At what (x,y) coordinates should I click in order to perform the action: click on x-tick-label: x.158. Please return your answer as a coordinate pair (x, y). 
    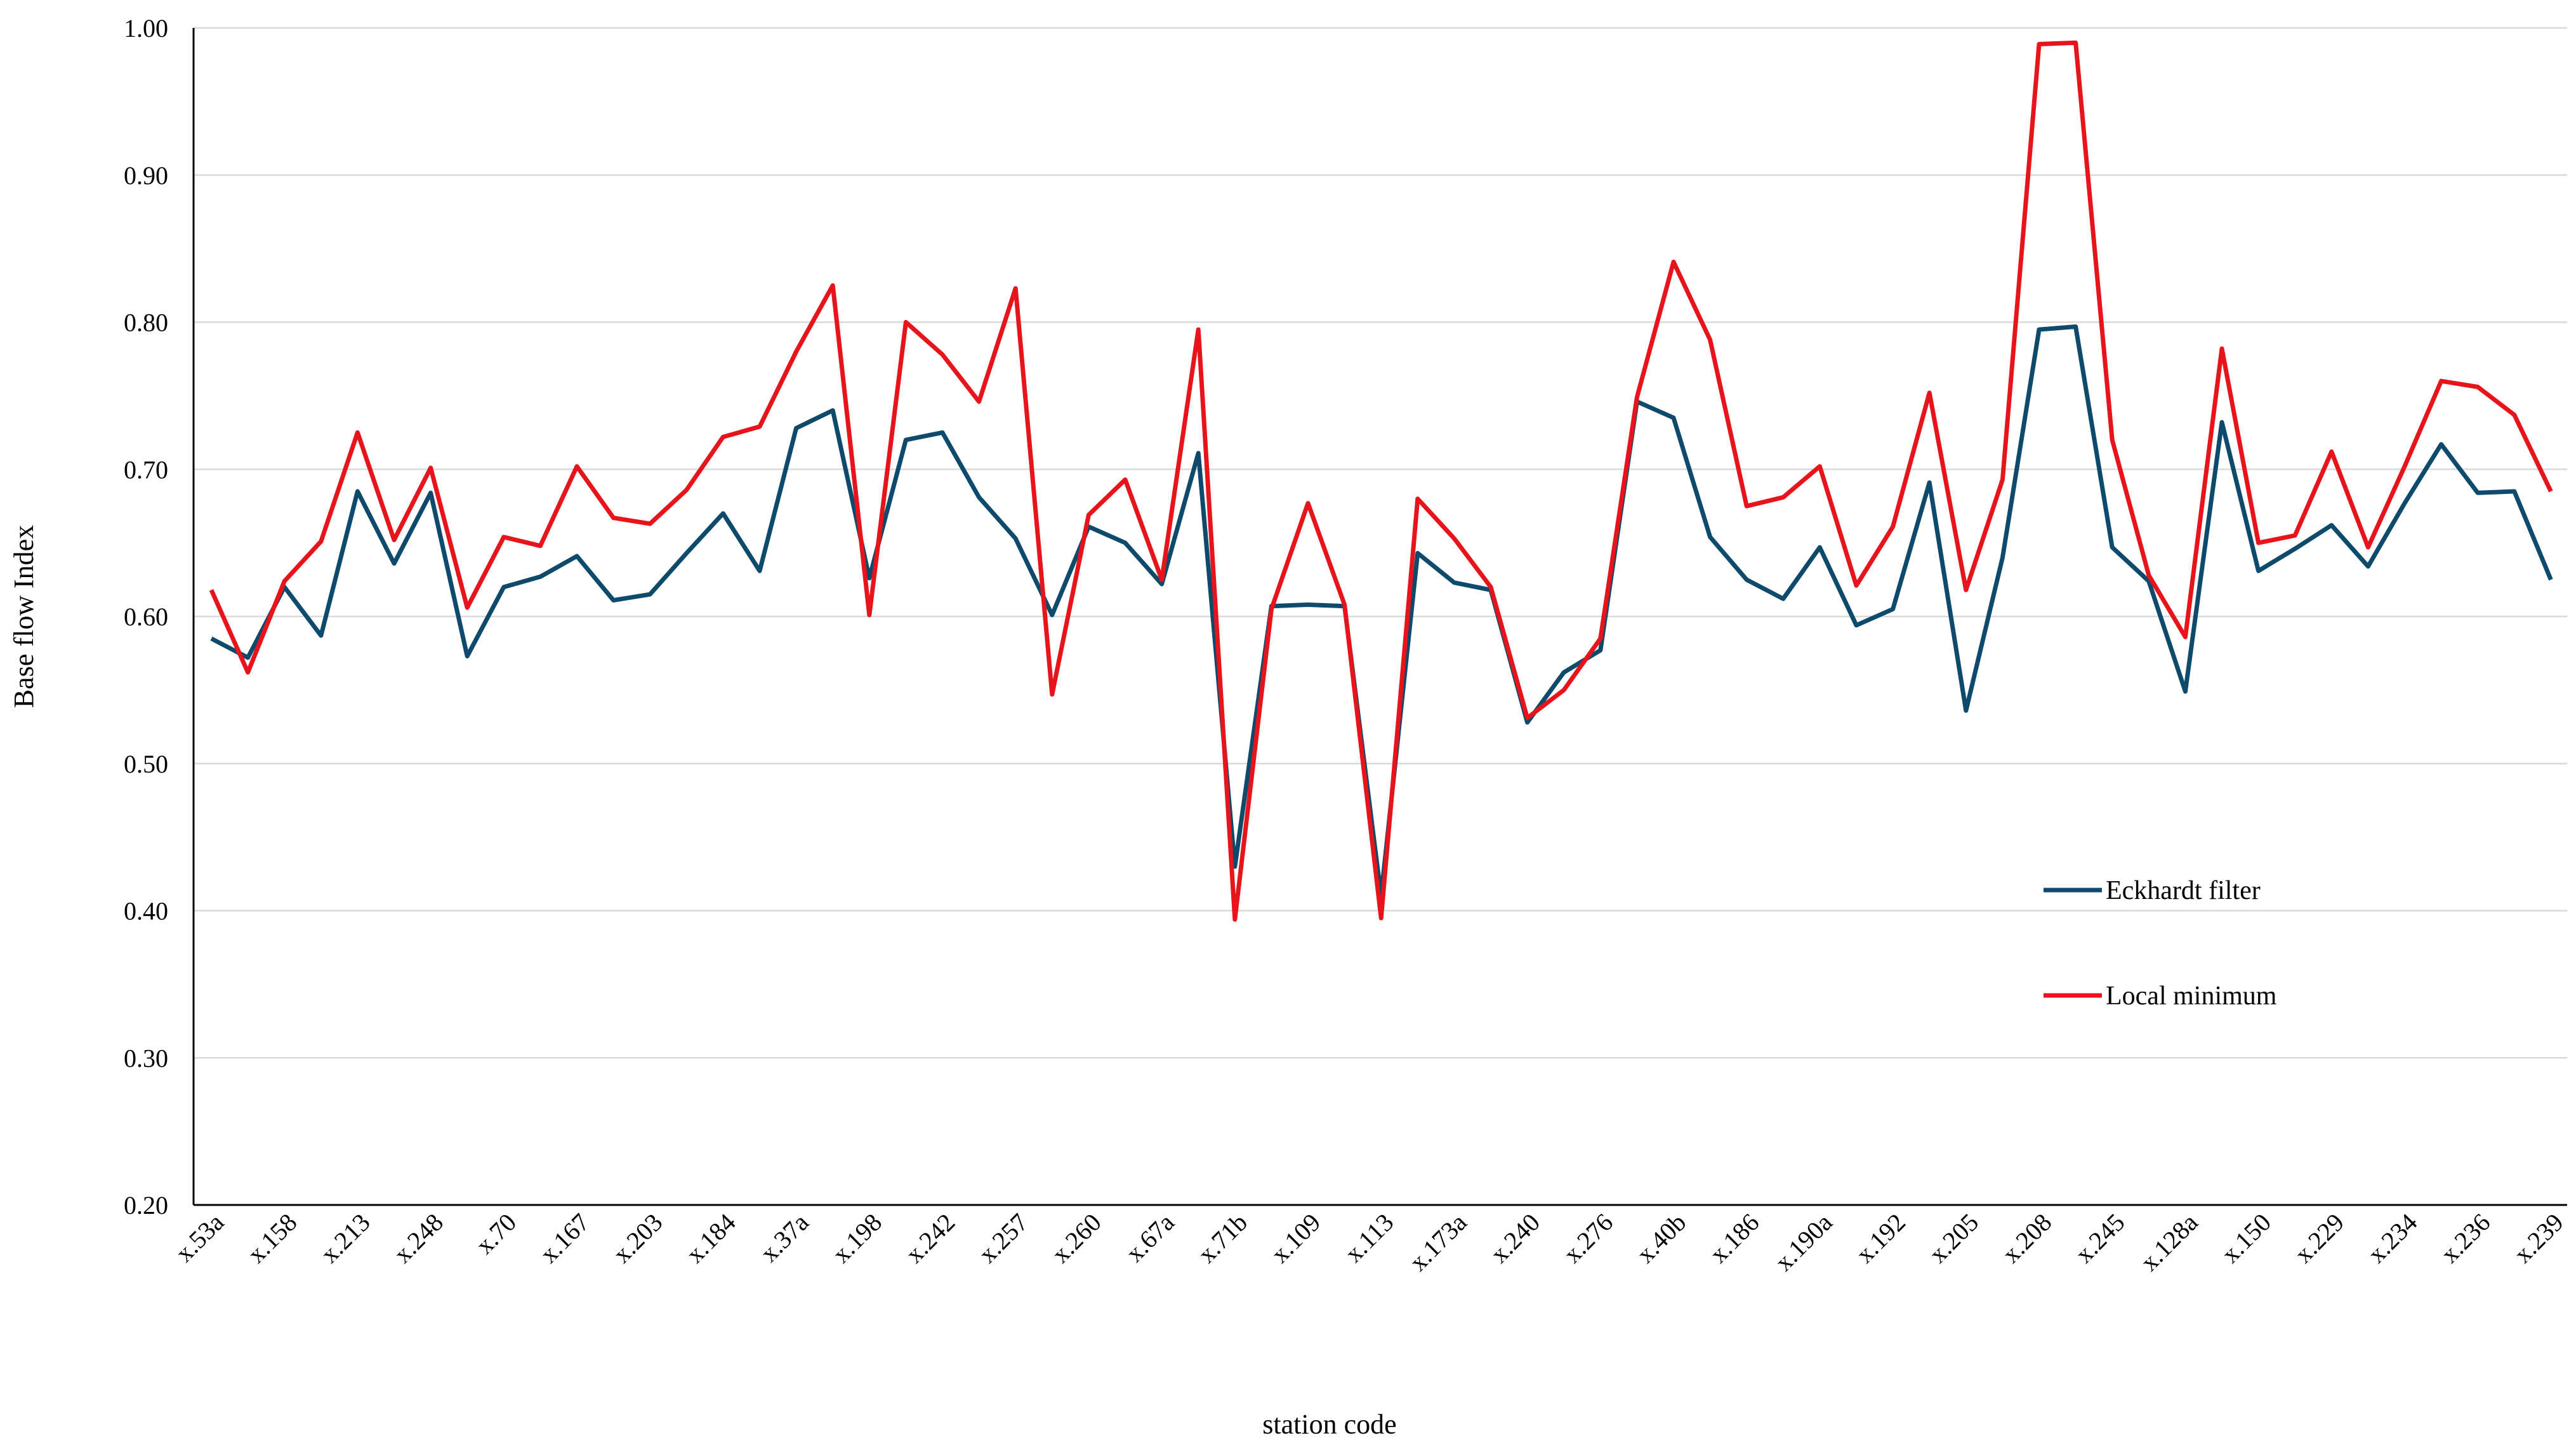
    Looking at the image, I should click on (272, 1238).